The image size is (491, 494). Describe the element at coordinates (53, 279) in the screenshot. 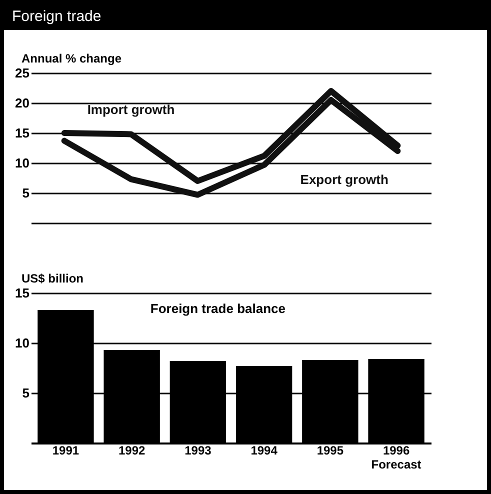

I see `y-axis-title: US$ billion` at that location.